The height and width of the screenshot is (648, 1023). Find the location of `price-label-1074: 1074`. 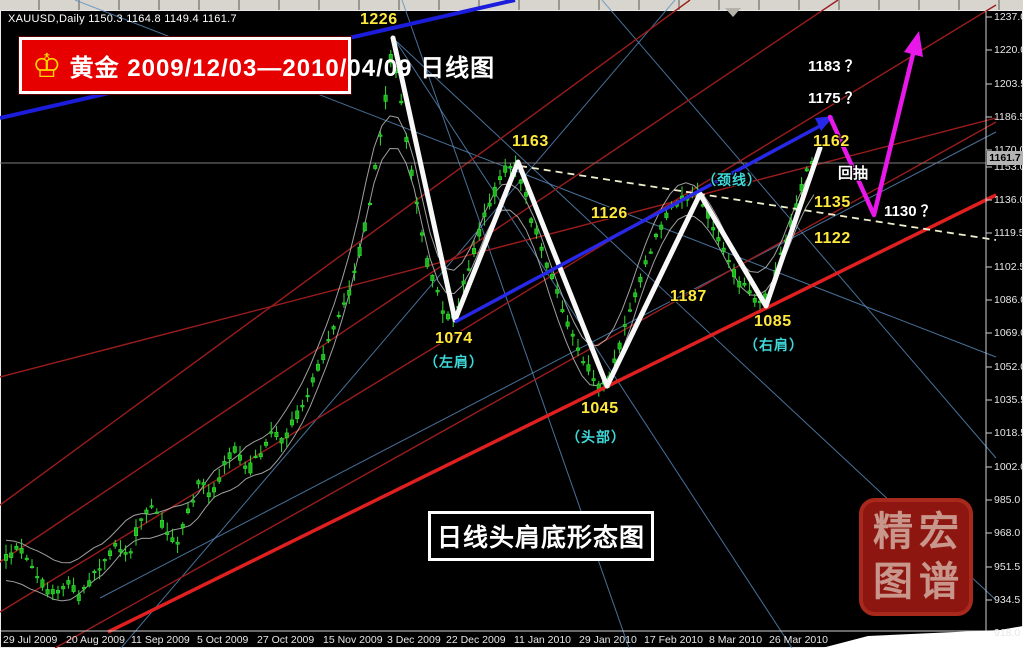

price-label-1074: 1074 is located at coordinates (454, 338).